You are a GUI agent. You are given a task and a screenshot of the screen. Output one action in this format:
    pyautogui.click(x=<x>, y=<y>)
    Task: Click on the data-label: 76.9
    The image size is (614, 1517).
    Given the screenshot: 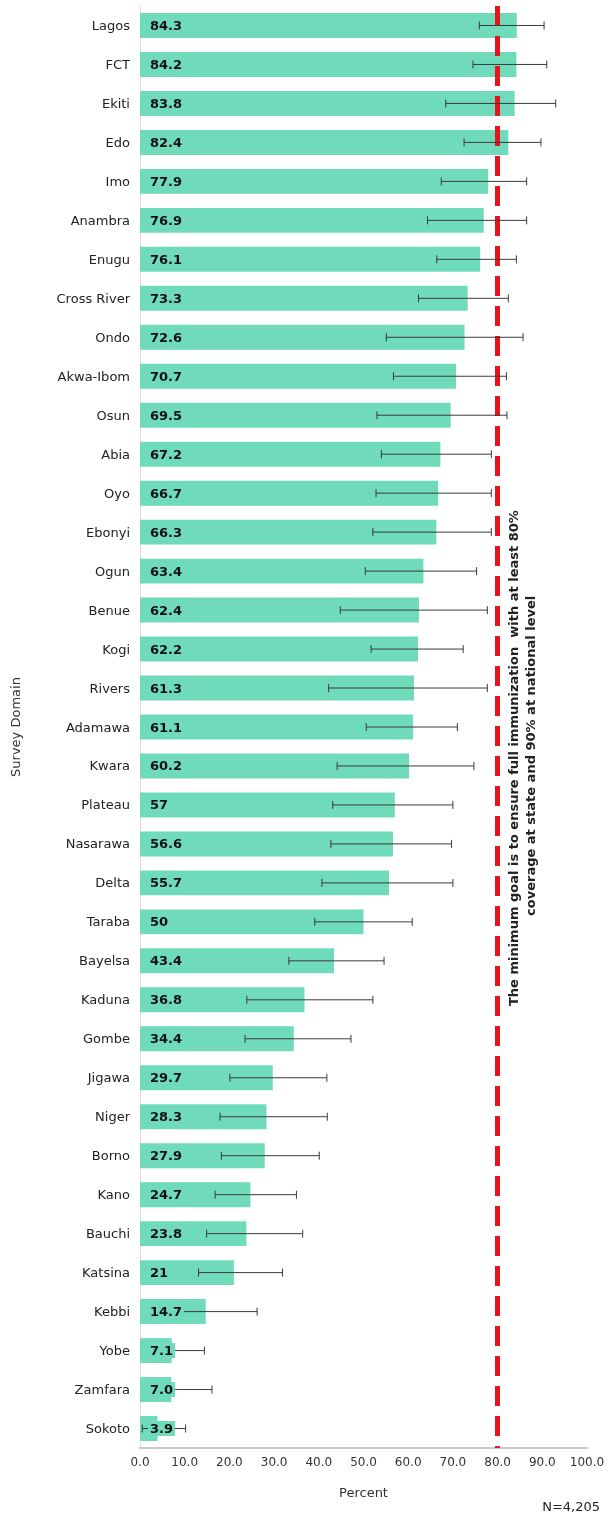 What is the action you would take?
    pyautogui.click(x=166, y=220)
    